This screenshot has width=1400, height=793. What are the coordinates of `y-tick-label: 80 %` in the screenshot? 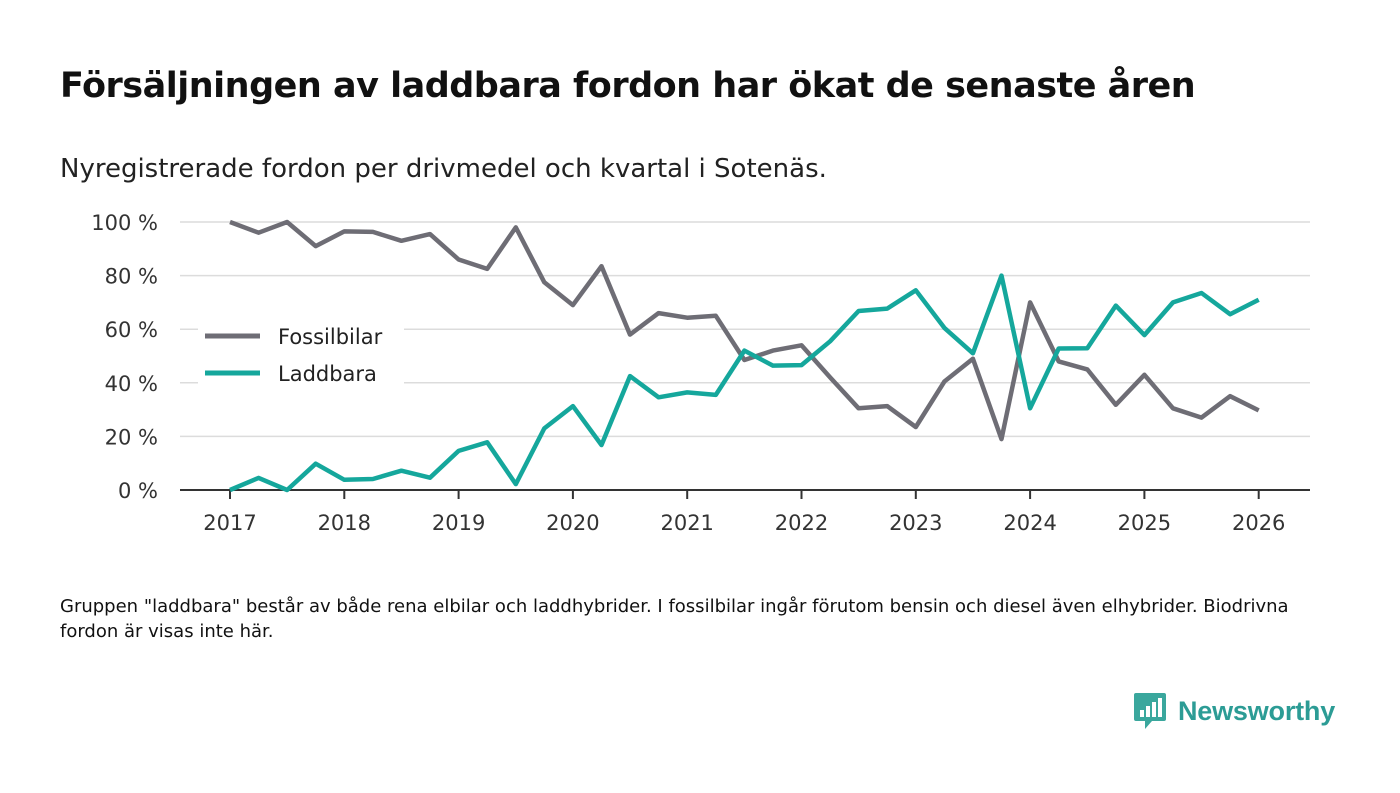 It's located at (131, 277).